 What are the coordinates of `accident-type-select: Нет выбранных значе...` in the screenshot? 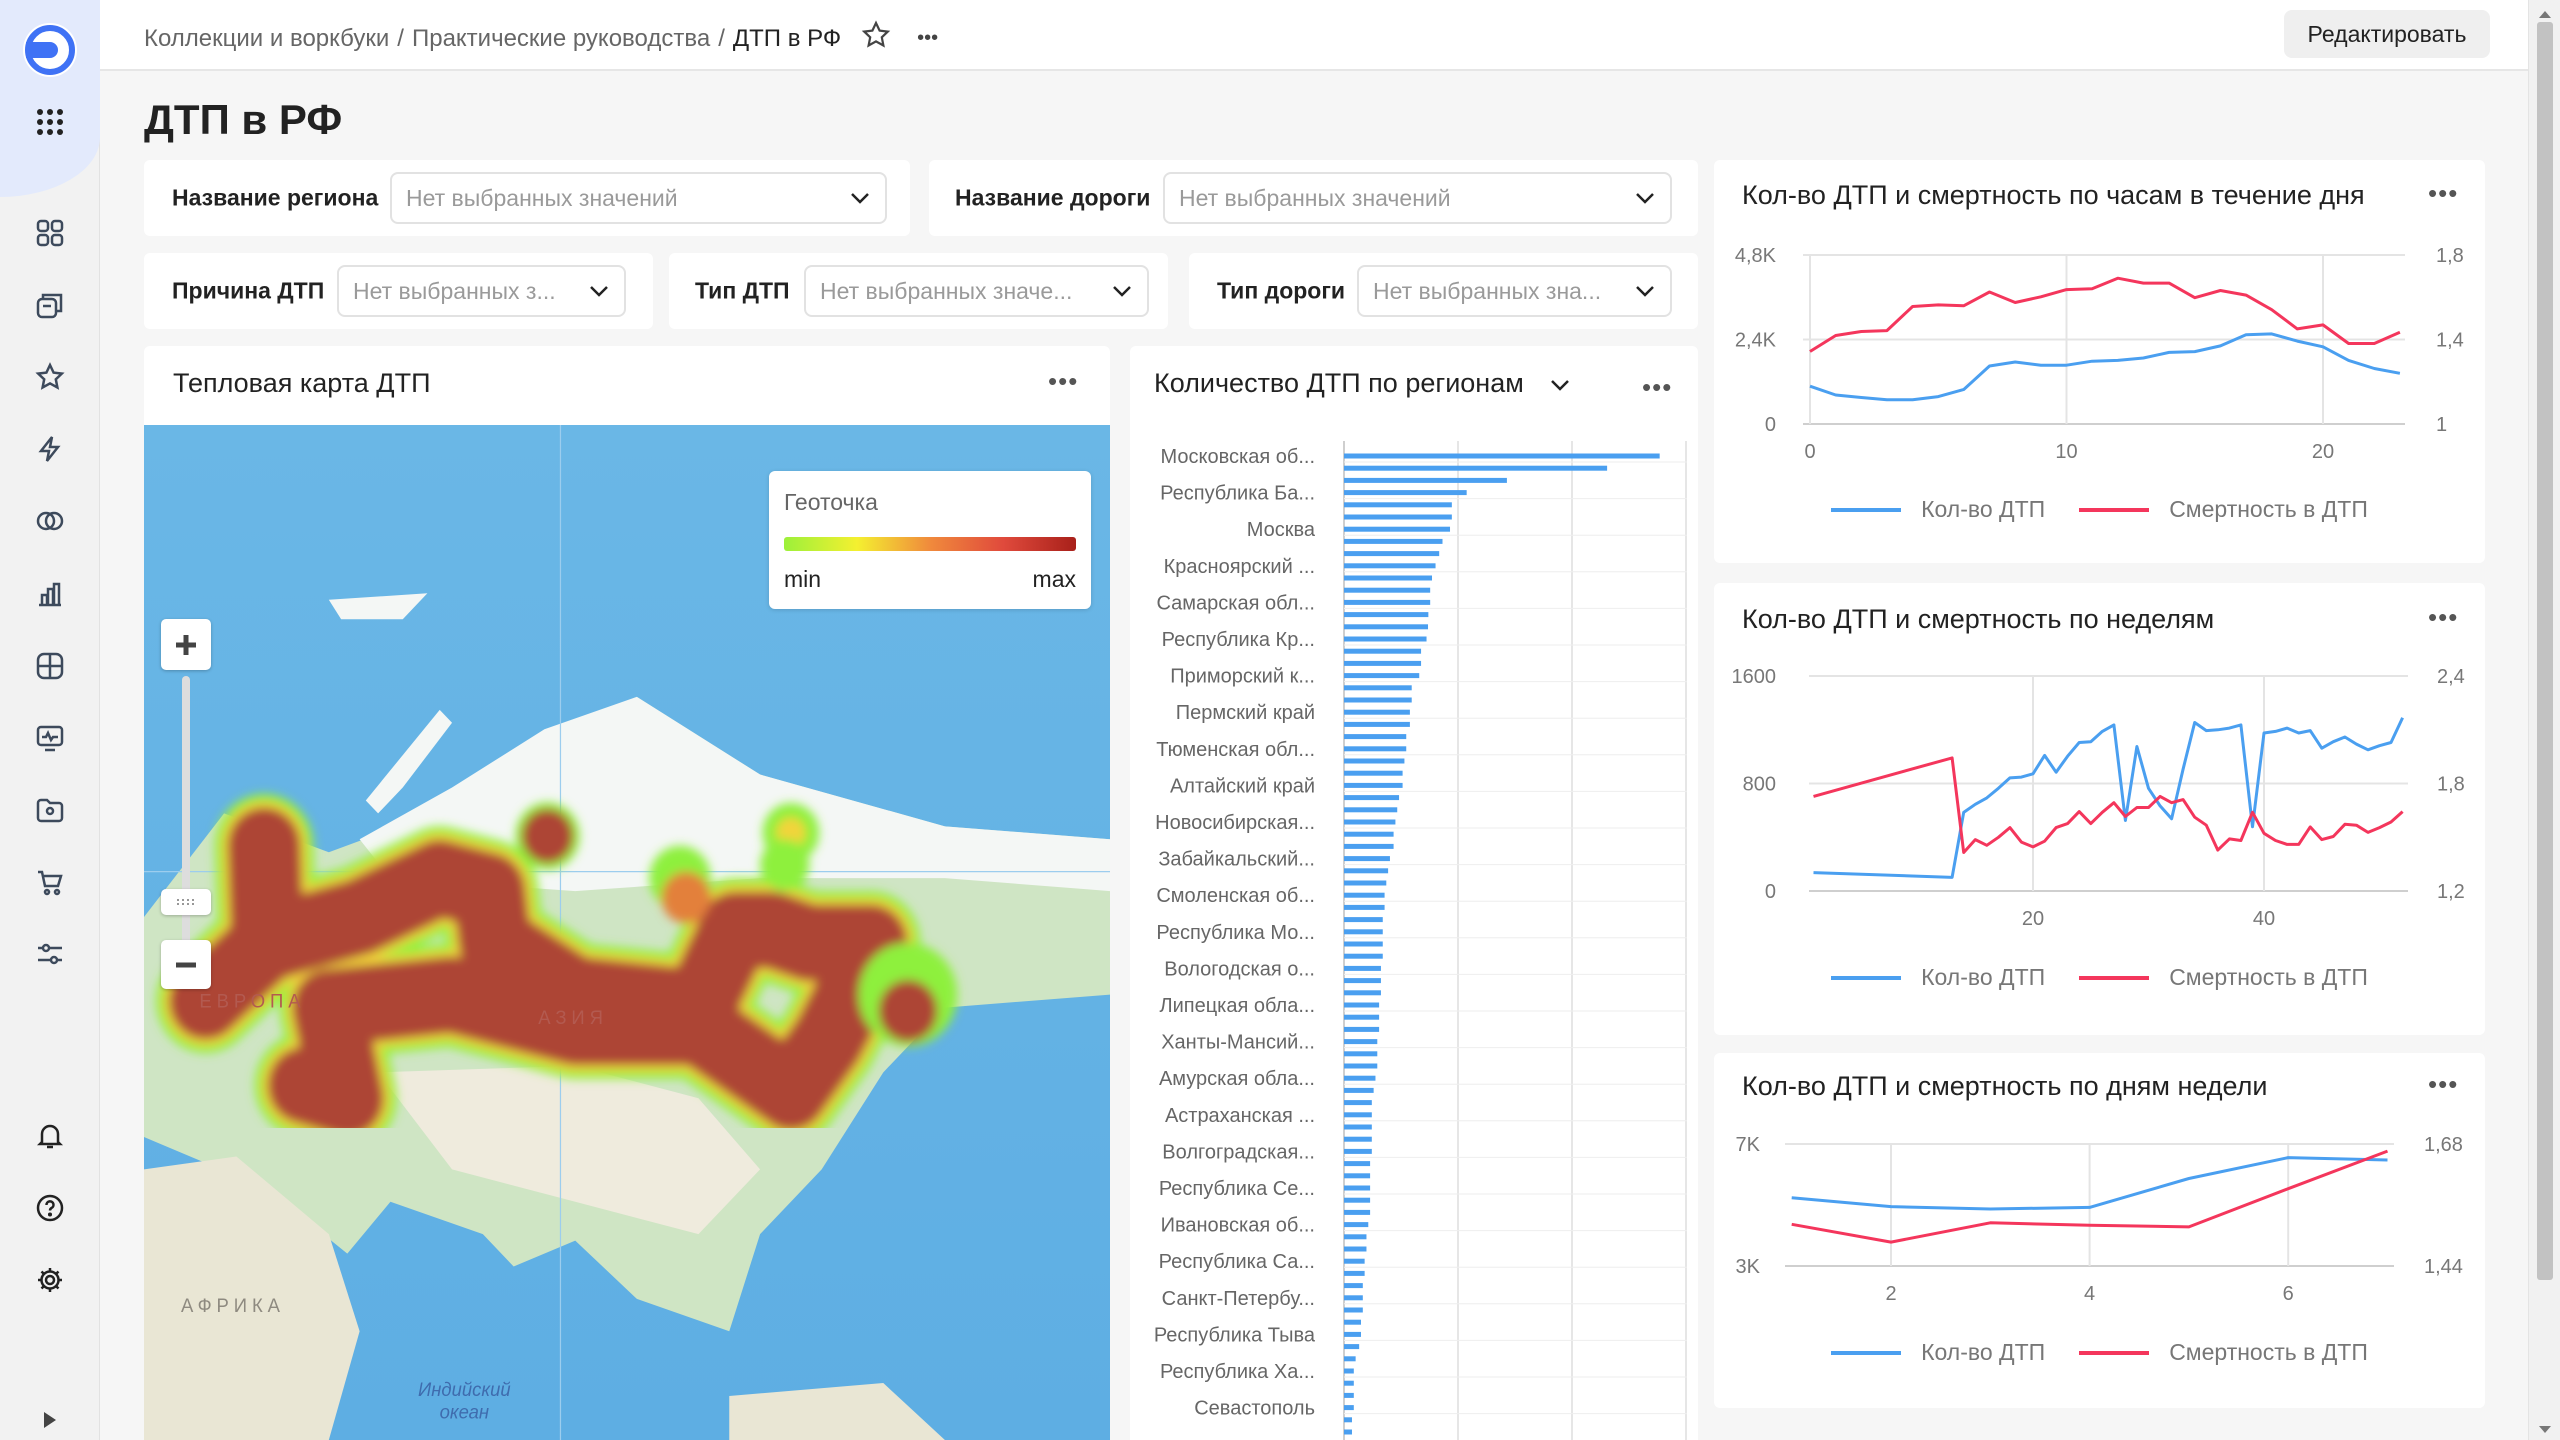 It's located at (976, 291).